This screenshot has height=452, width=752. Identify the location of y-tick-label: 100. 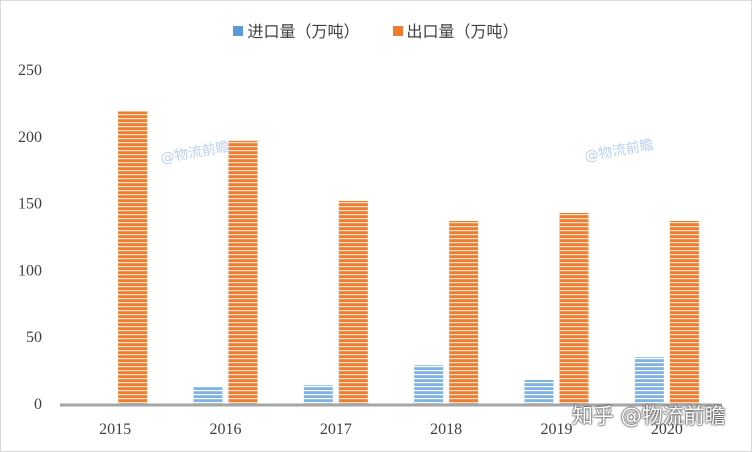
(30, 270).